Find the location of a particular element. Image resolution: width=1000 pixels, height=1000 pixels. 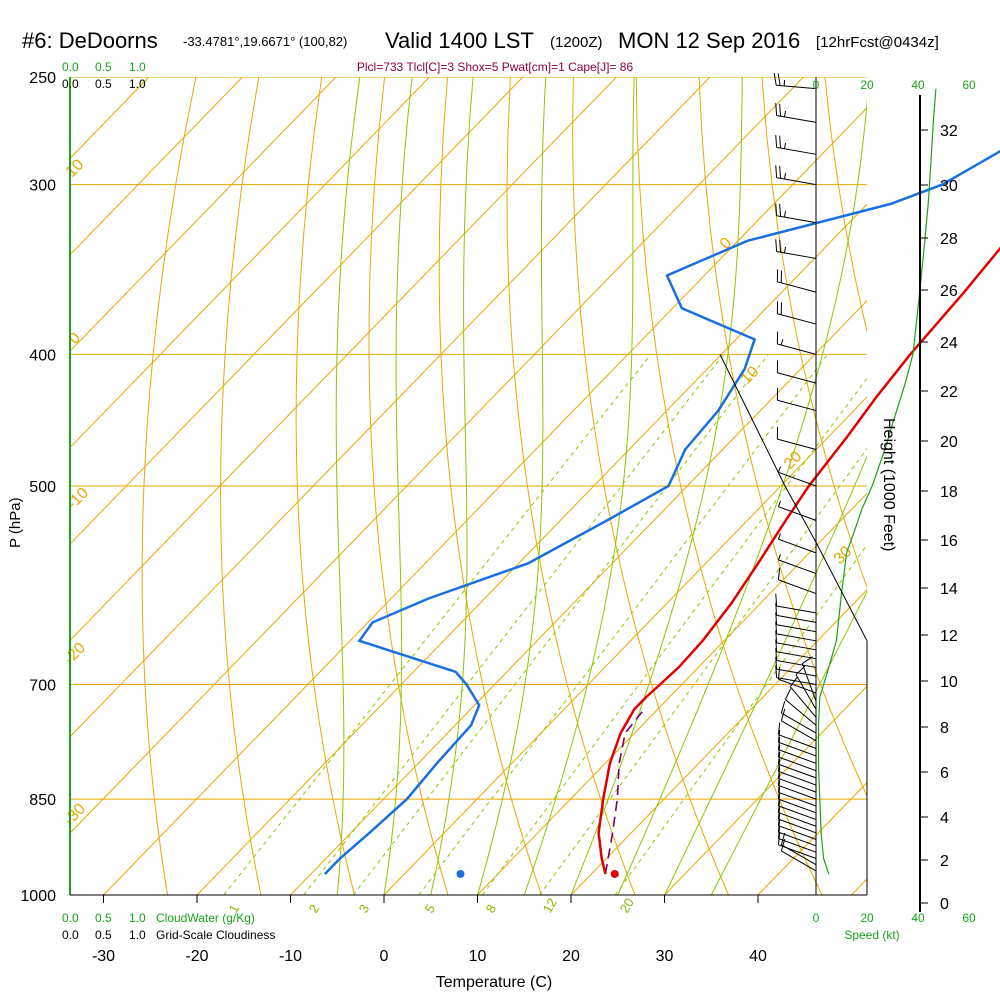

cloudiness-label: Grid-Scale Cloudiness is located at coordinates (215, 935).